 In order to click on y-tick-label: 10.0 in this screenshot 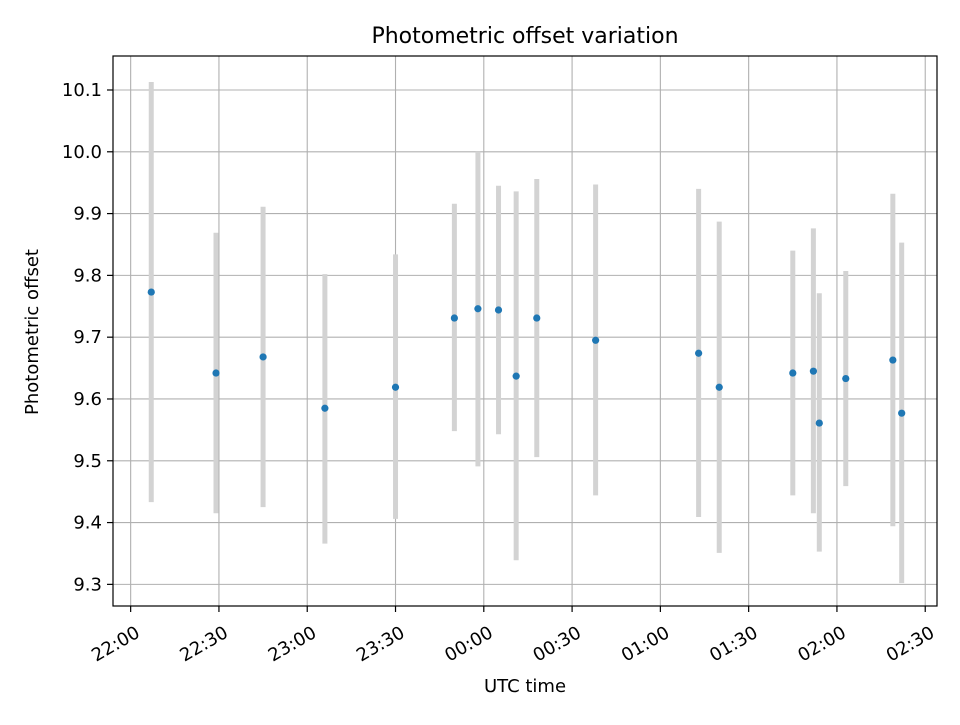, I will do `click(82, 152)`.